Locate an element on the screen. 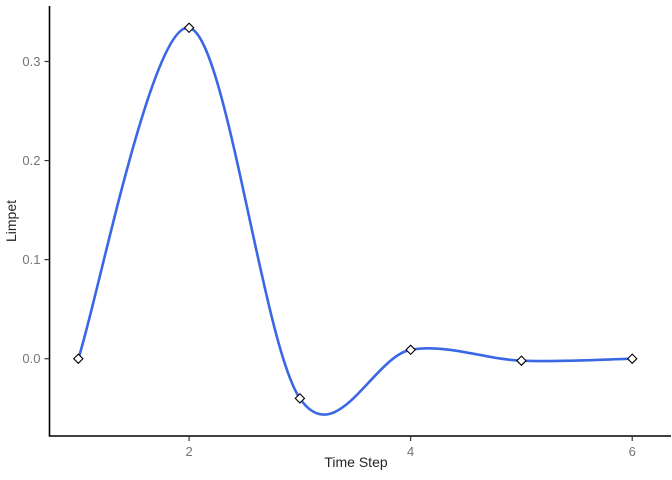 The width and height of the screenshot is (672, 480). y-axis-title: Limpet is located at coordinates (11, 221).